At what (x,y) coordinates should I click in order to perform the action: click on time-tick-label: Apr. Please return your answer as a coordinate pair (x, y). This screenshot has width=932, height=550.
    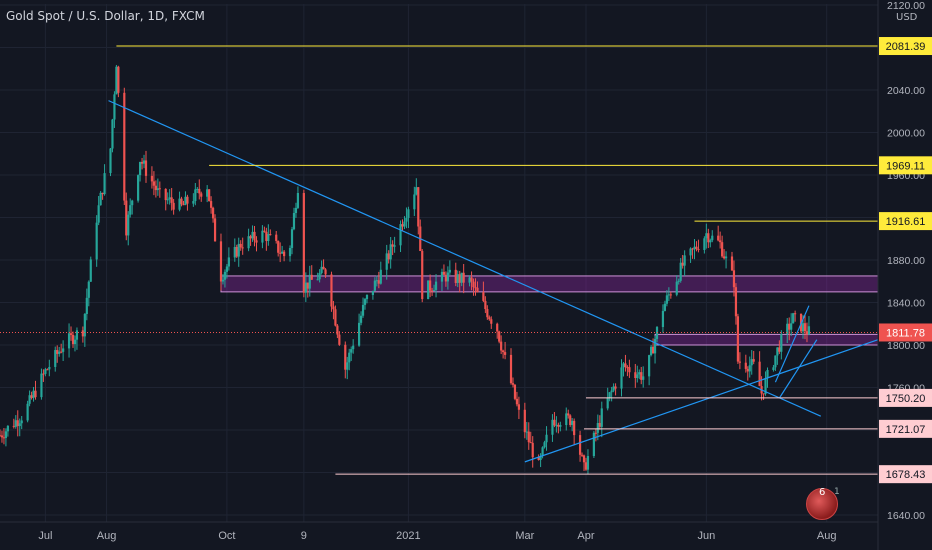
    Looking at the image, I should click on (585, 536).